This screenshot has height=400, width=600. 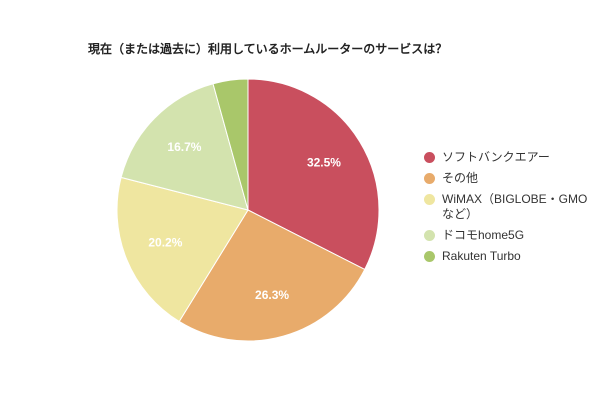 I want to click on legend-label: WiMAX（BIGLOBE・GMOなど）, so click(x=515, y=206).